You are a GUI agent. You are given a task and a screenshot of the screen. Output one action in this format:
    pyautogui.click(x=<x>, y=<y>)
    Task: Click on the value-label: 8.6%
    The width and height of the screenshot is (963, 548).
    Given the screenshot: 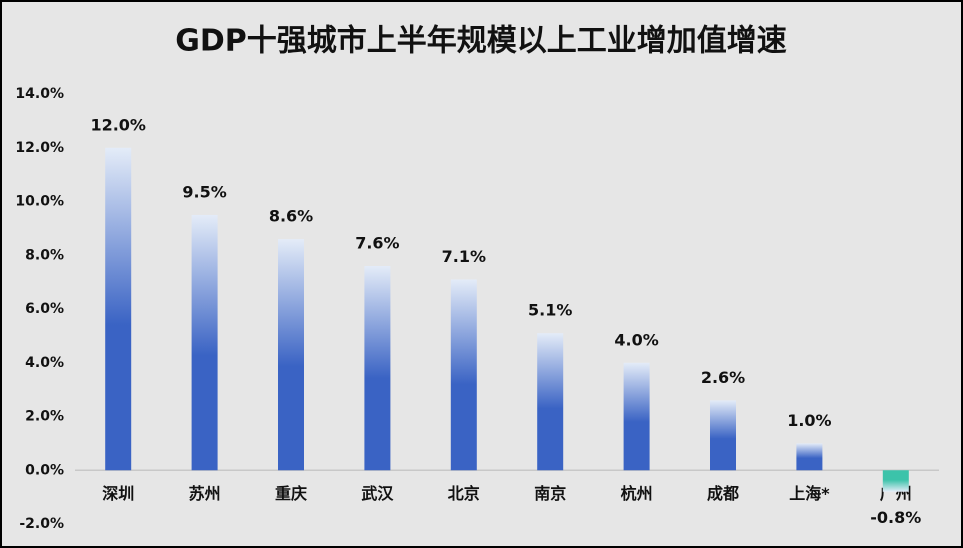 What is the action you would take?
    pyautogui.click(x=291, y=216)
    